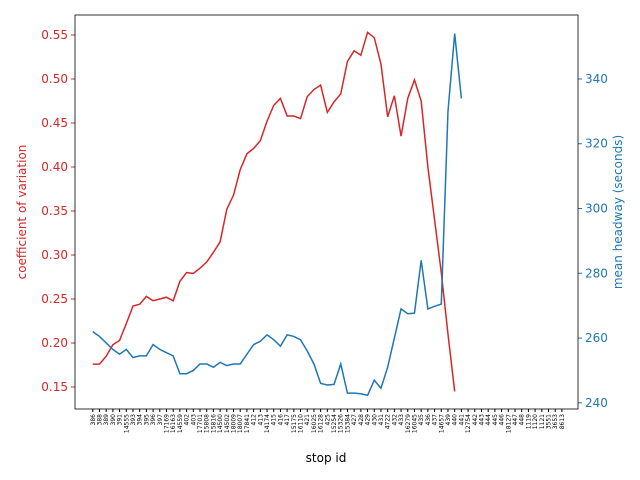  I want to click on y2-tick-label: 300, so click(596, 209).